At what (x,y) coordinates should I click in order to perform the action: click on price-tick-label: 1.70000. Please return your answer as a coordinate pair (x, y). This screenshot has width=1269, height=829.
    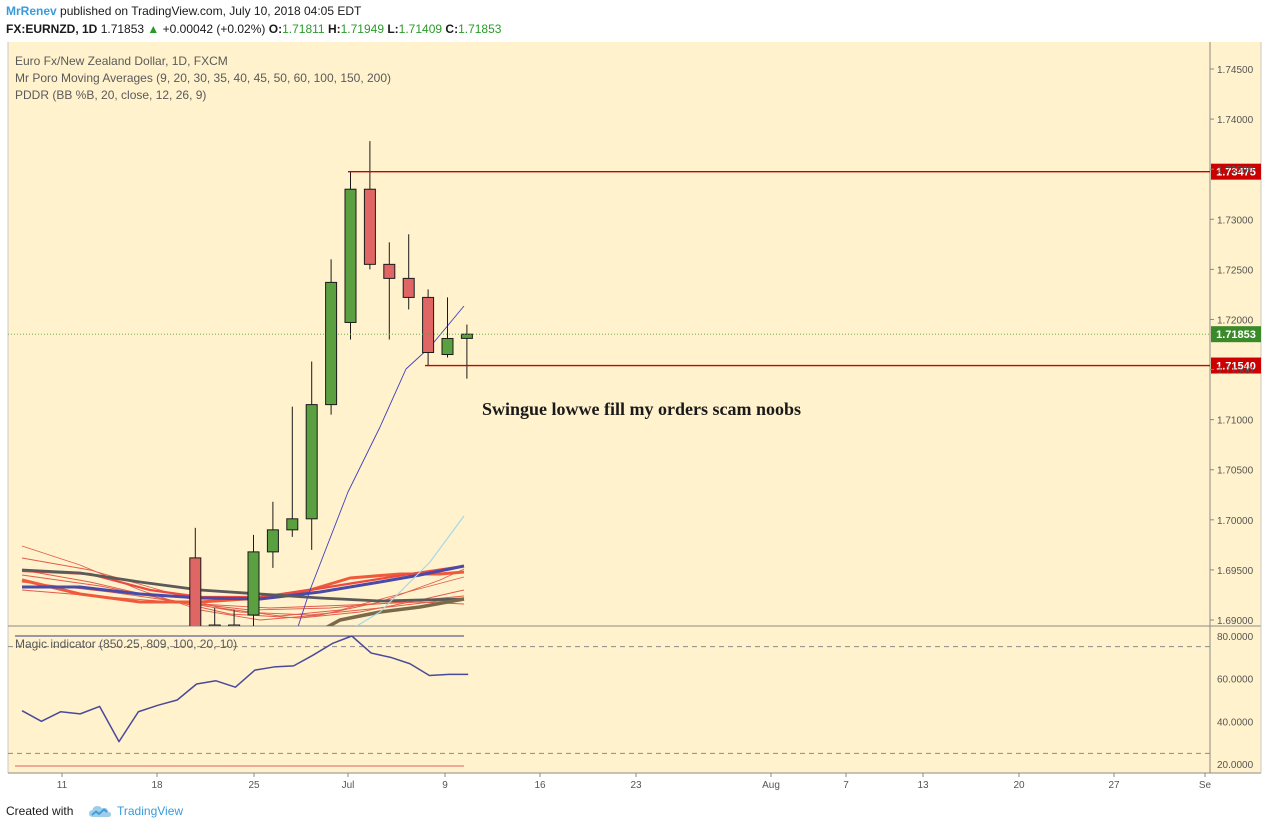
    Looking at the image, I should click on (1235, 521).